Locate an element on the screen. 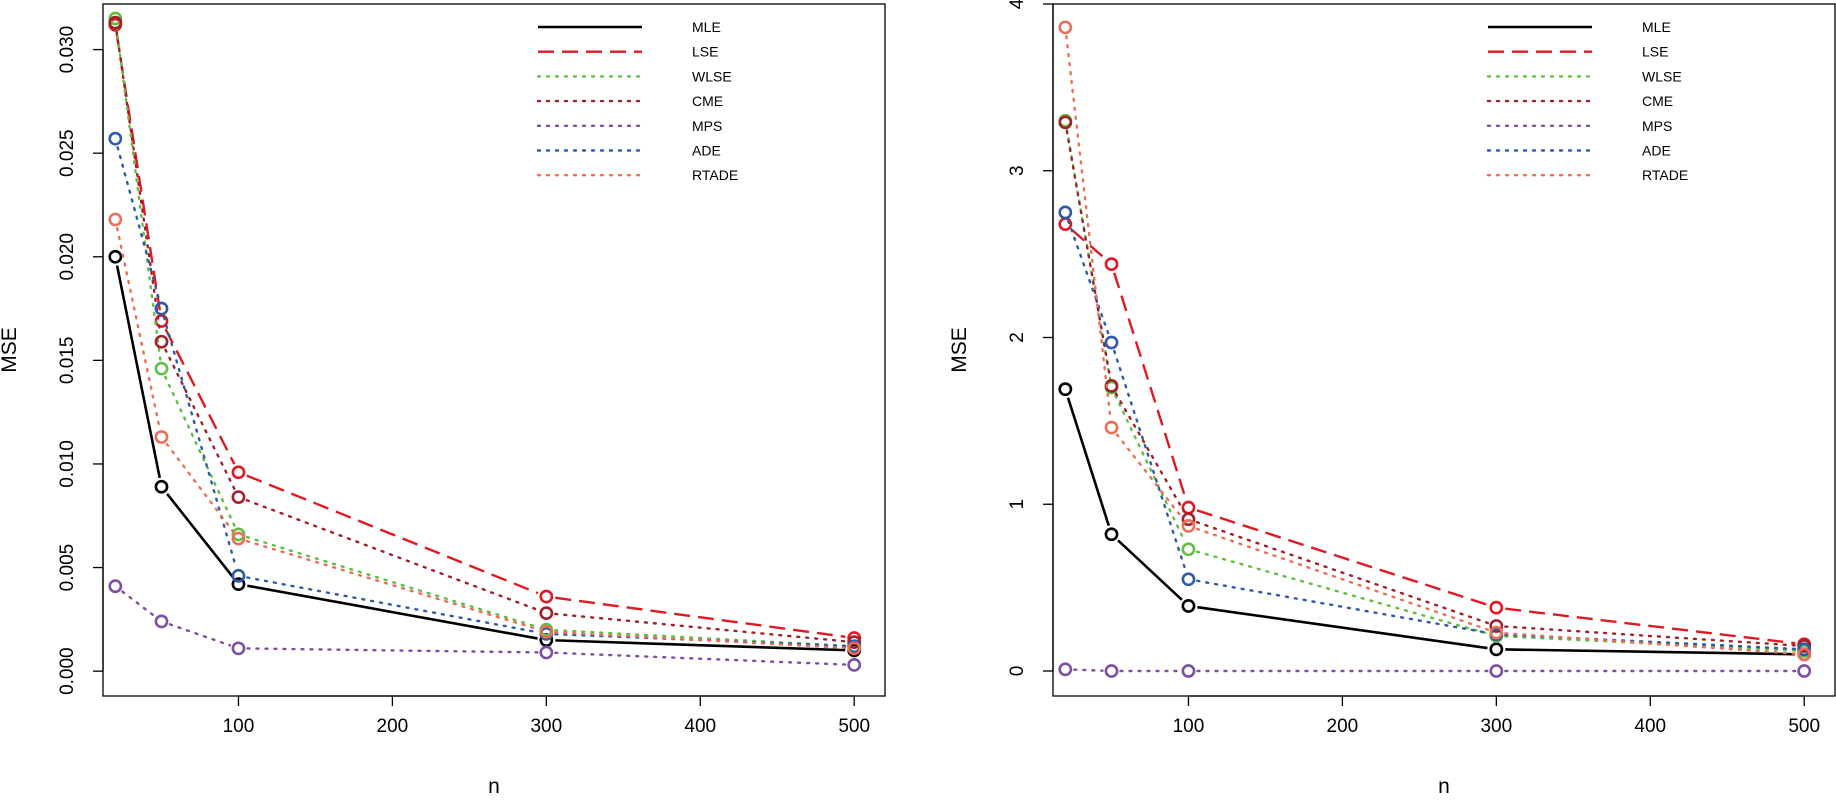 The width and height of the screenshot is (1836, 802). y-tick-label: 1 is located at coordinates (1017, 504).